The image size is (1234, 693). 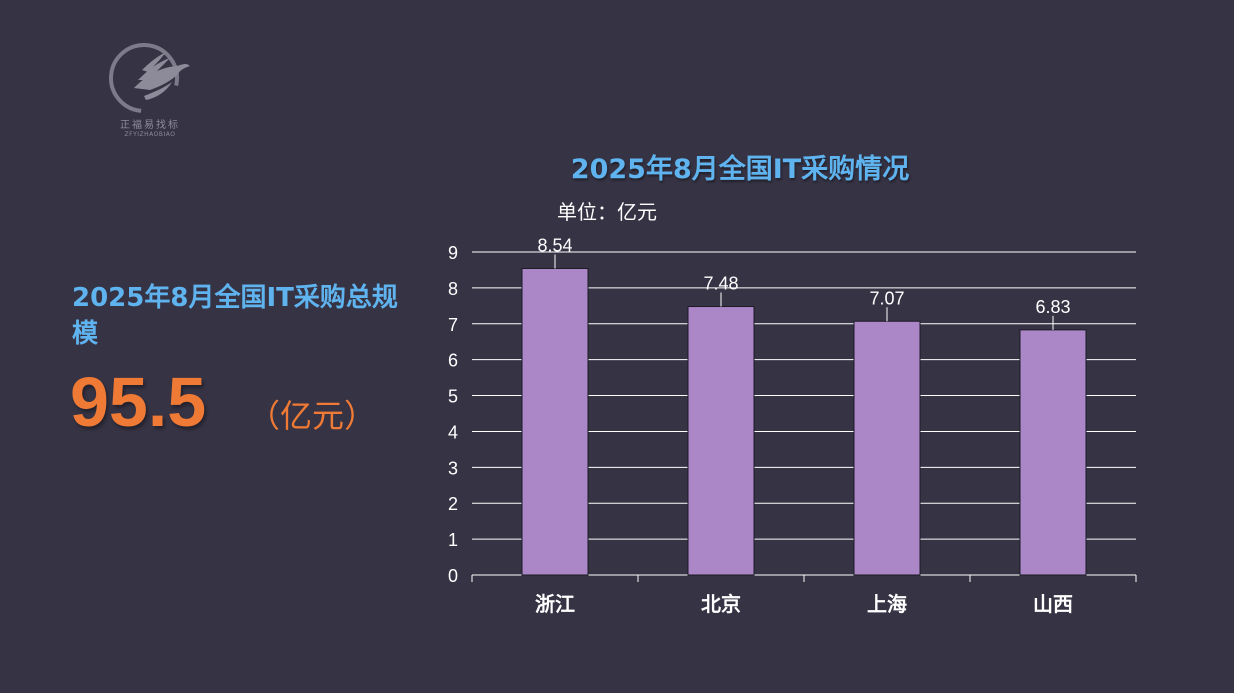 What do you see at coordinates (312, 416) in the screenshot?
I see `summary-unit: （亿元）` at bounding box center [312, 416].